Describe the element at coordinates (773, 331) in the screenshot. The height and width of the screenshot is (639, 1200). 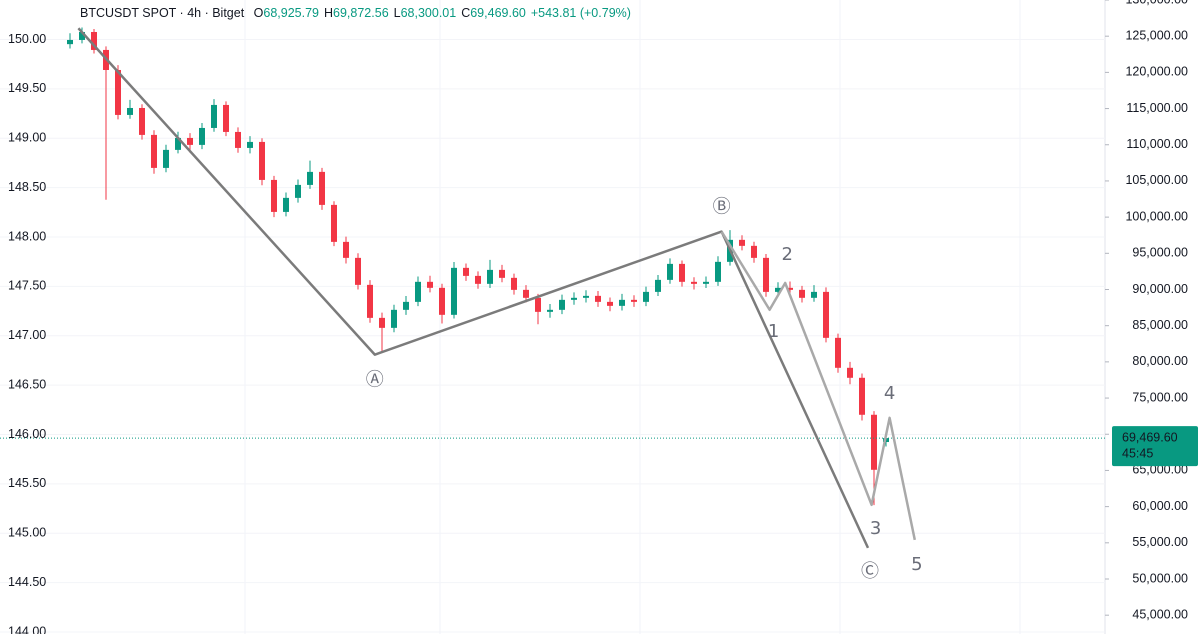
I see `wave-label: 1` at that location.